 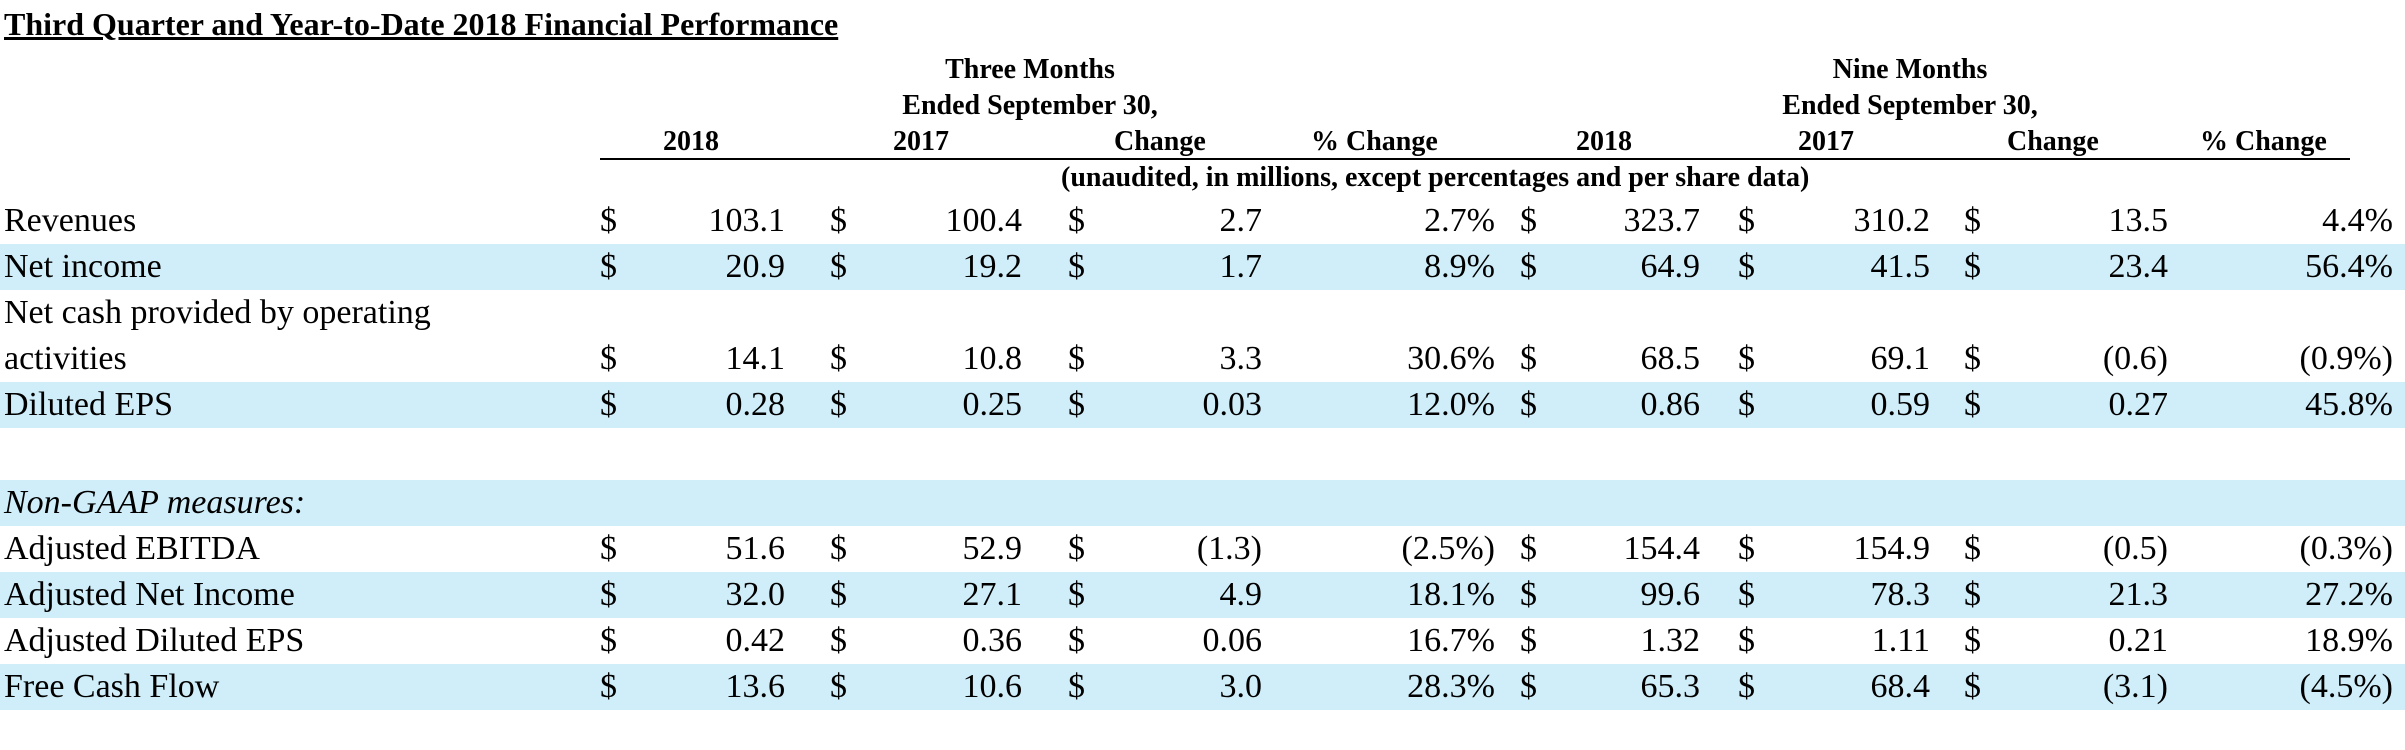 I want to click on value-cell: (0.3%), so click(x=2346, y=548).